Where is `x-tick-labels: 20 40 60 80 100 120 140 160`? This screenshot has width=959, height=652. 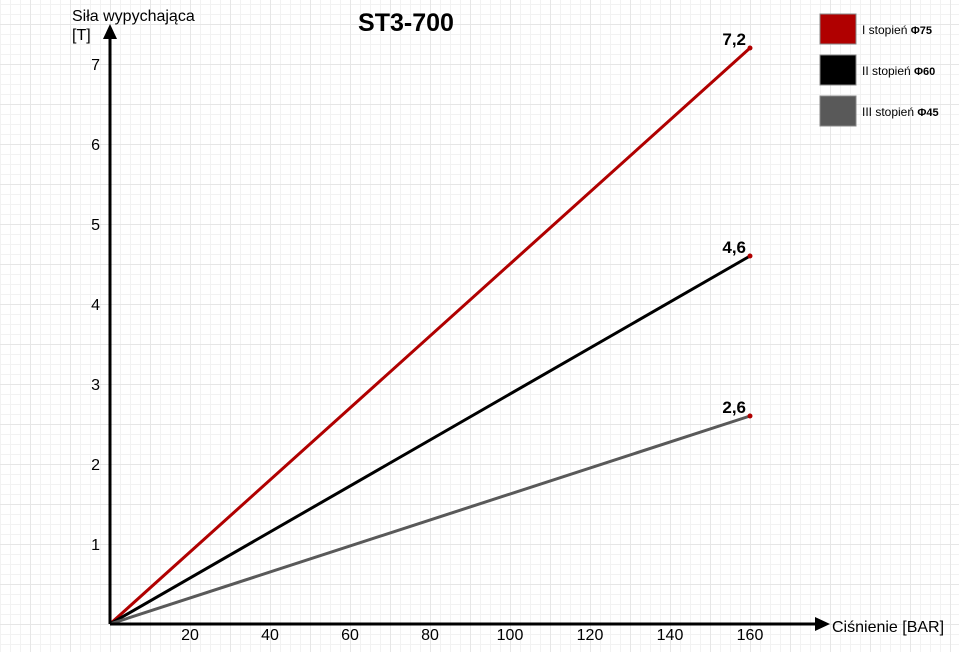
x-tick-labels: 20 40 60 80 100 120 140 160 is located at coordinates (472, 635).